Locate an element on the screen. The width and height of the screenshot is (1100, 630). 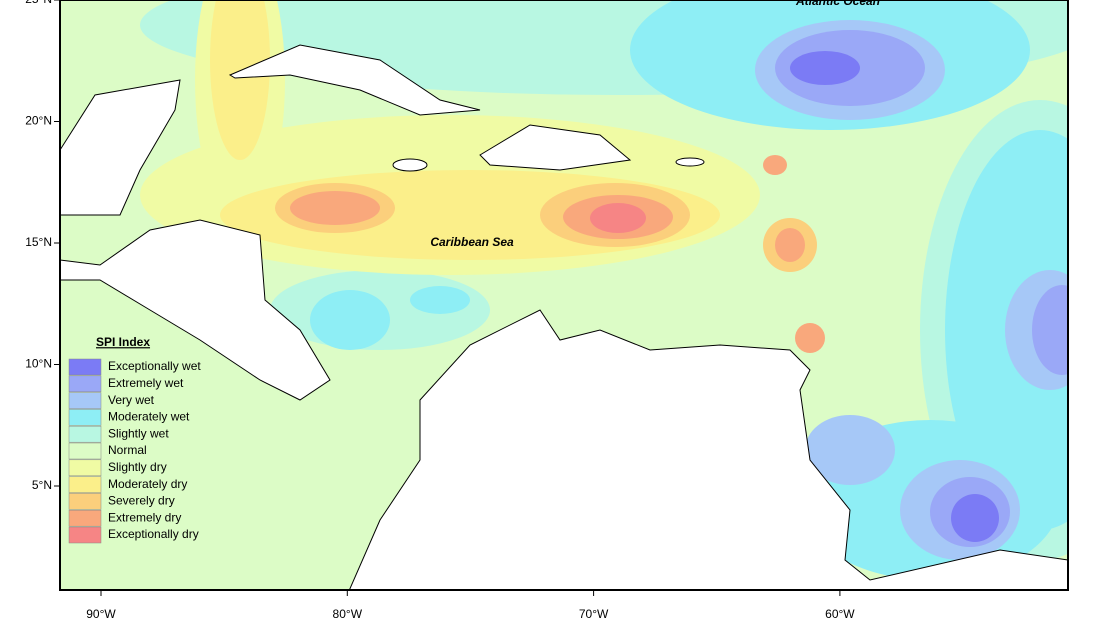
legend-label: Extremely wet is located at coordinates (146, 383).